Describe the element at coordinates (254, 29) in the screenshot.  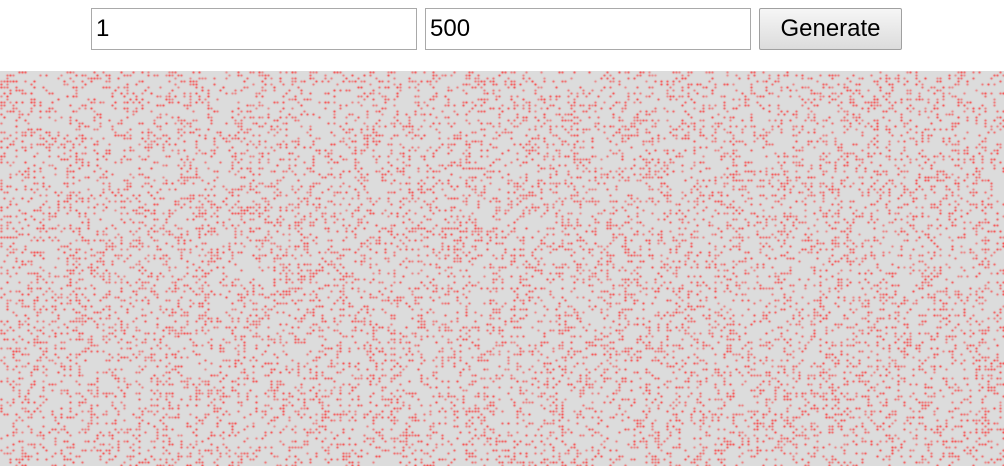
I see `range-start-input` at that location.